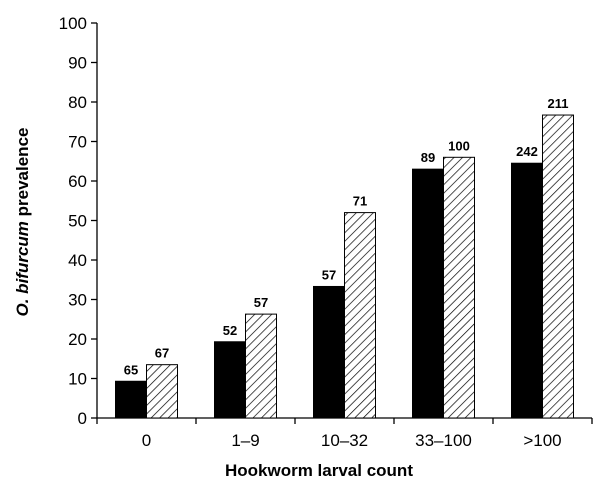 This screenshot has width=602, height=485. I want to click on bar-count-label: 89, so click(428, 157).